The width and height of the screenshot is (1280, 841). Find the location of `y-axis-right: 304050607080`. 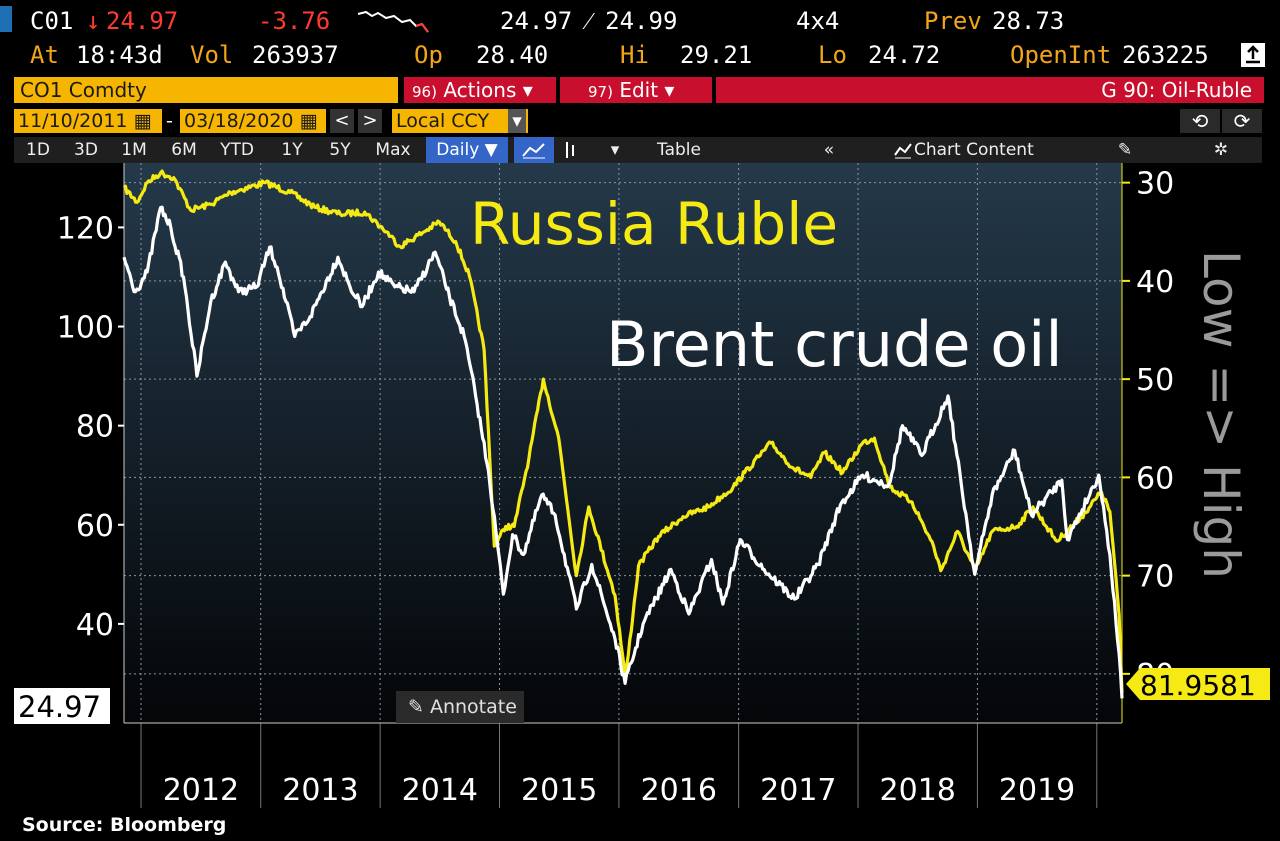

y-axis-right: 304050607080 is located at coordinates (1147, 443).